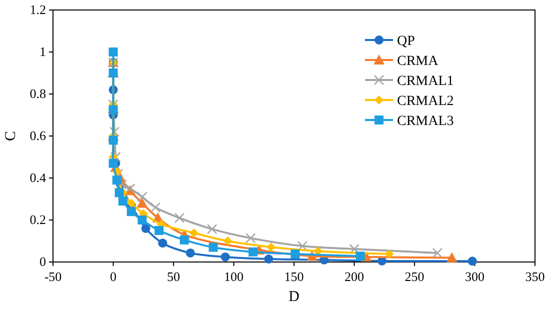 Image resolution: width=550 pixels, height=309 pixels. I want to click on x-tick-label: 150, so click(294, 276).